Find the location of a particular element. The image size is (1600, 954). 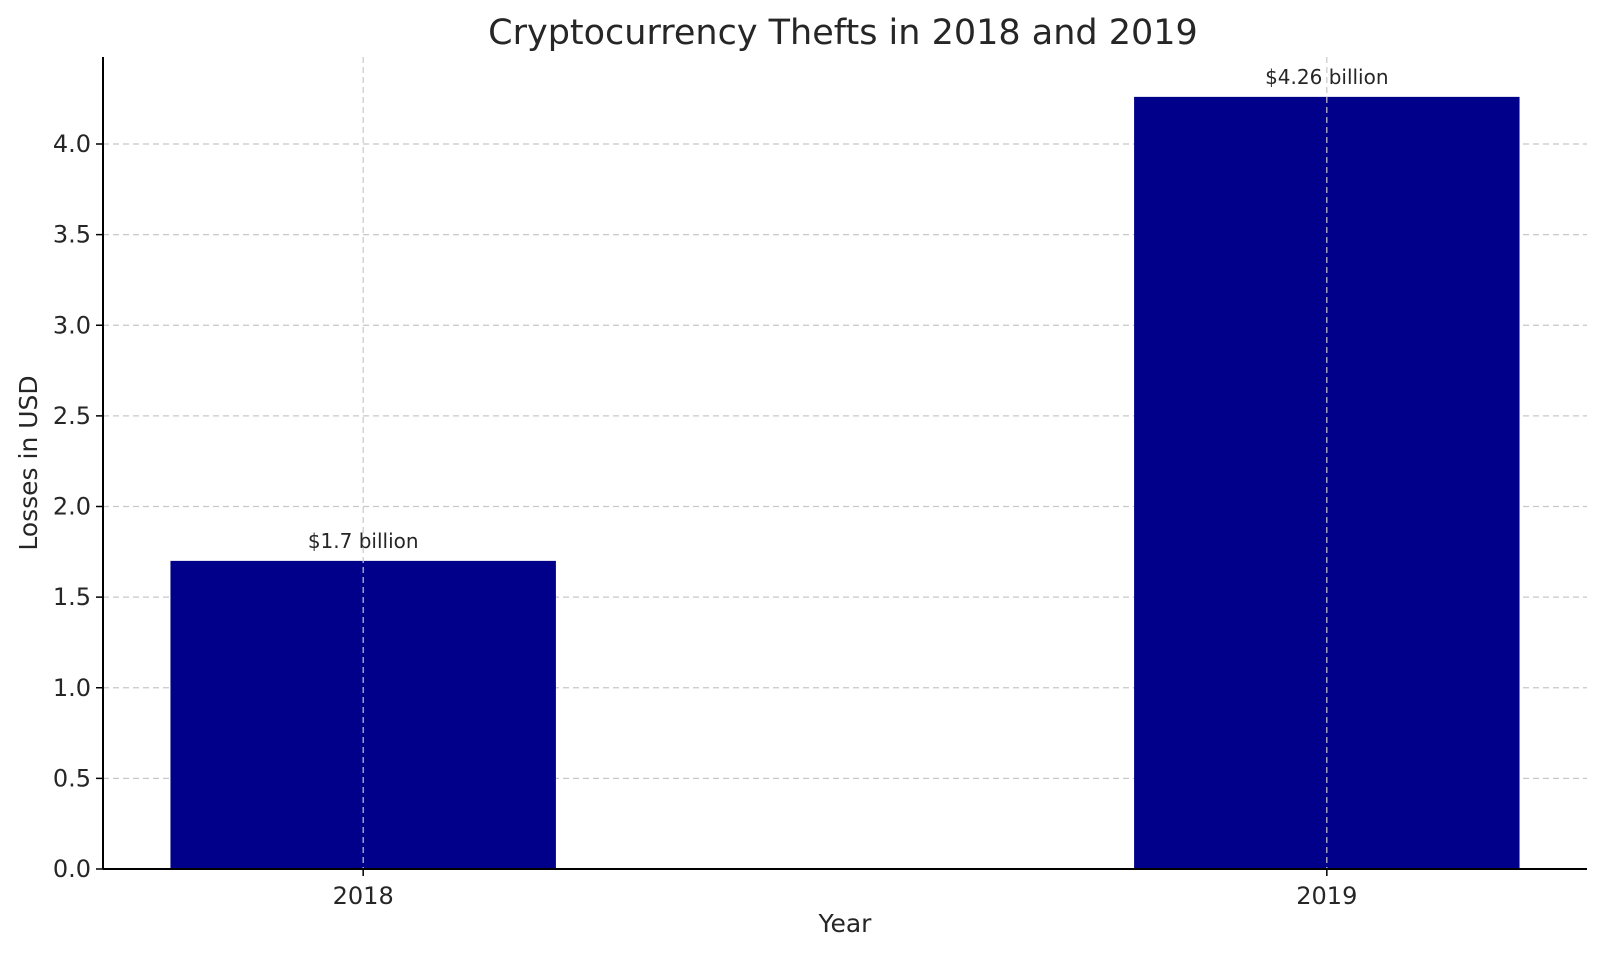

y-tick-label: 0.5 is located at coordinates (72, 778).